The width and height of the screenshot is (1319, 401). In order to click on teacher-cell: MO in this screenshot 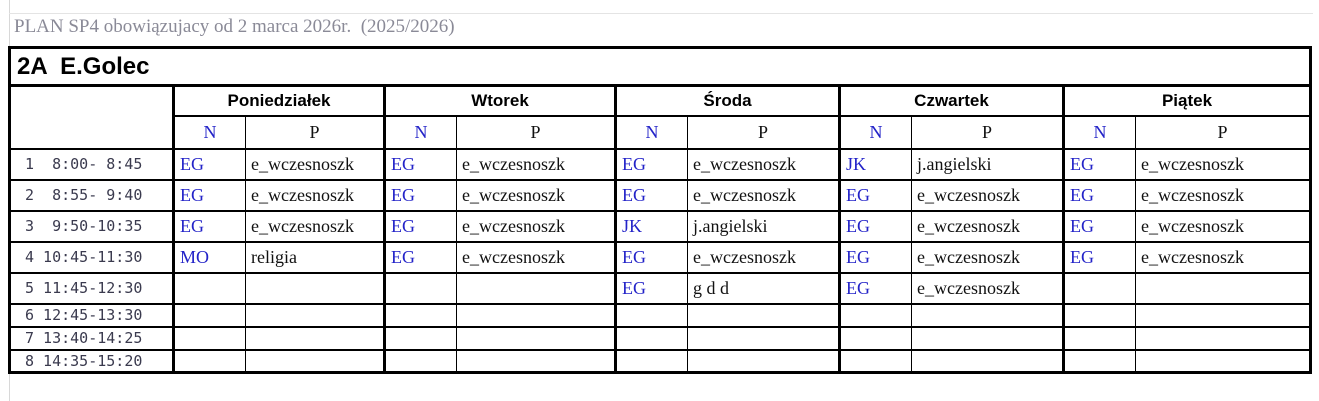, I will do `click(209, 257)`.